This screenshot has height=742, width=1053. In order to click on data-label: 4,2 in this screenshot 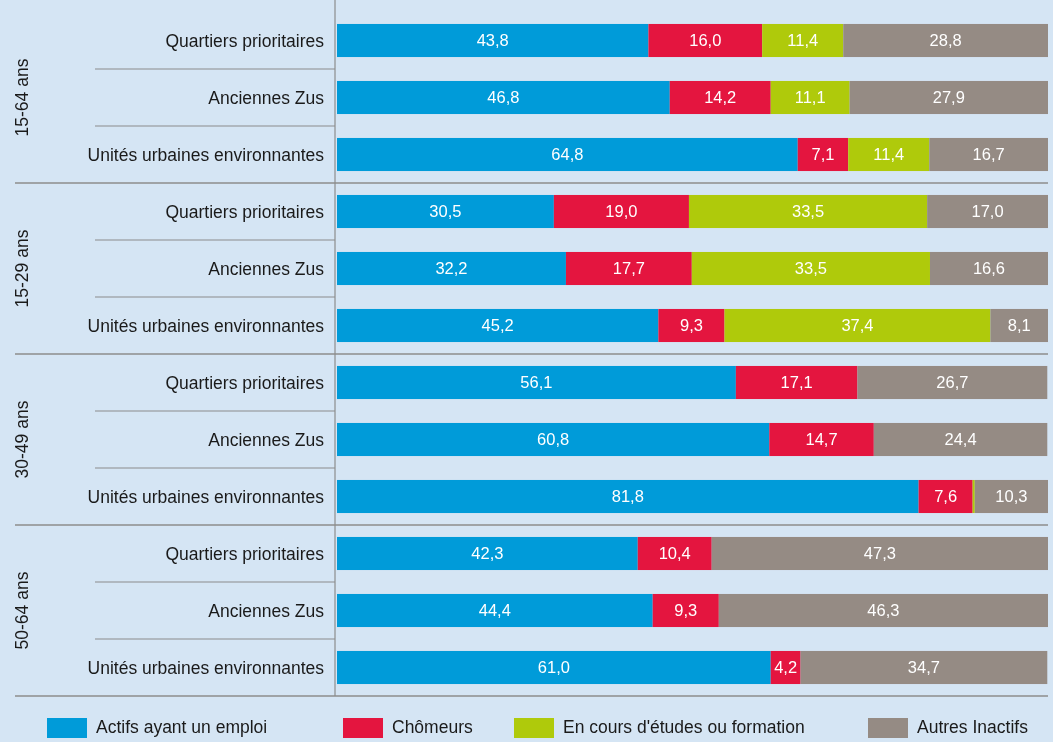, I will do `click(786, 667)`.